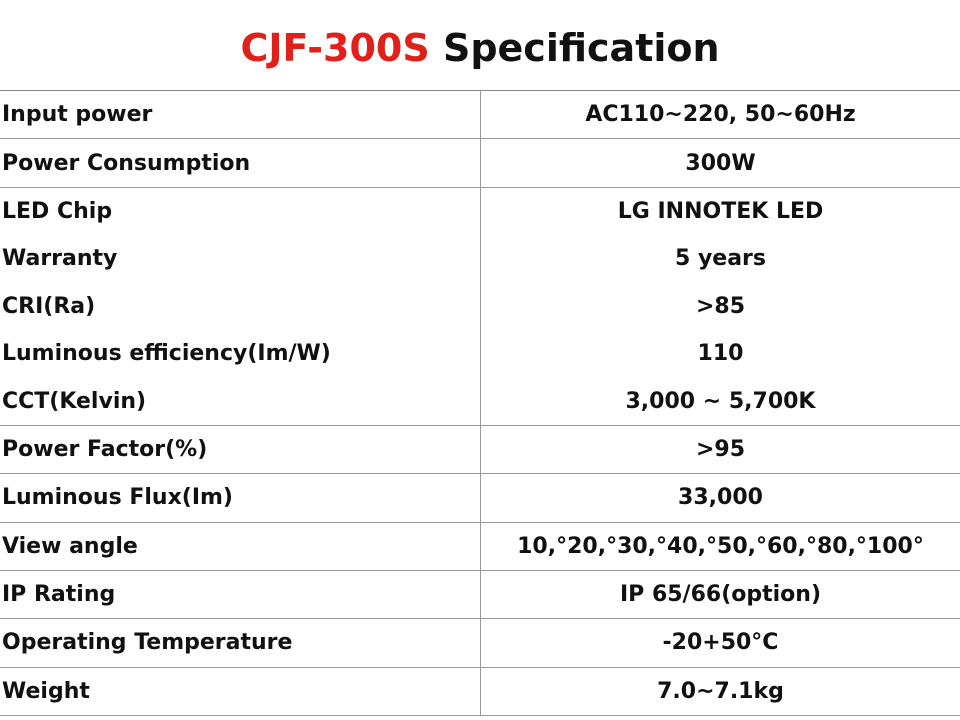 The height and width of the screenshot is (720, 960). I want to click on spec-row: LED Chip LG INNOTEK LED, so click(480, 211).